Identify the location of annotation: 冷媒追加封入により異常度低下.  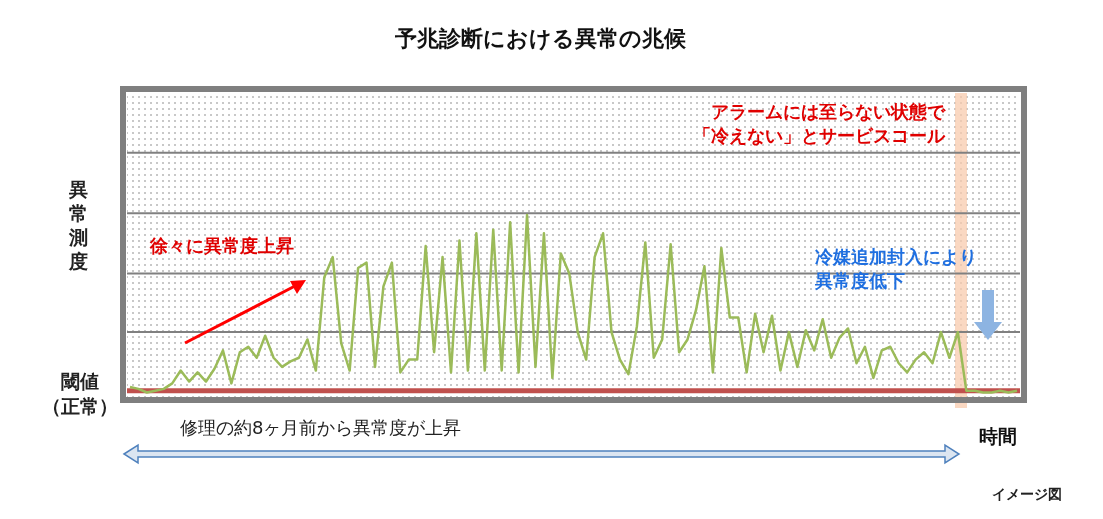
(895, 268).